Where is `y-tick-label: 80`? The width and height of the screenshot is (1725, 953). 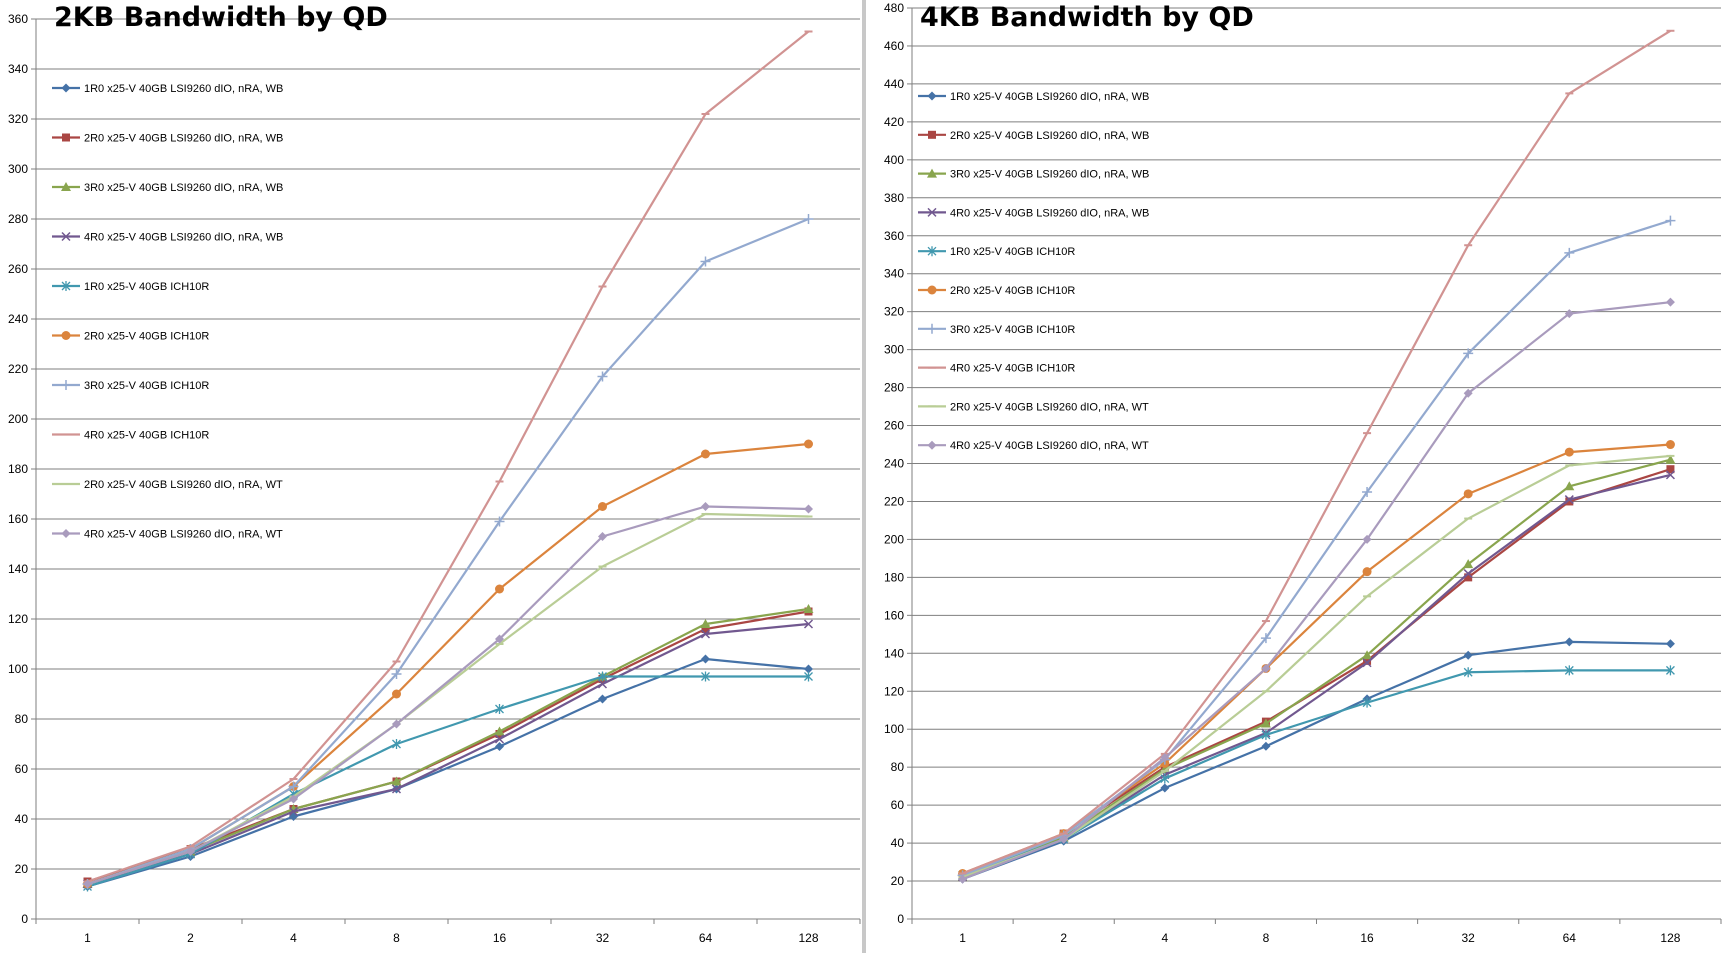
y-tick-label: 80 is located at coordinates (898, 767).